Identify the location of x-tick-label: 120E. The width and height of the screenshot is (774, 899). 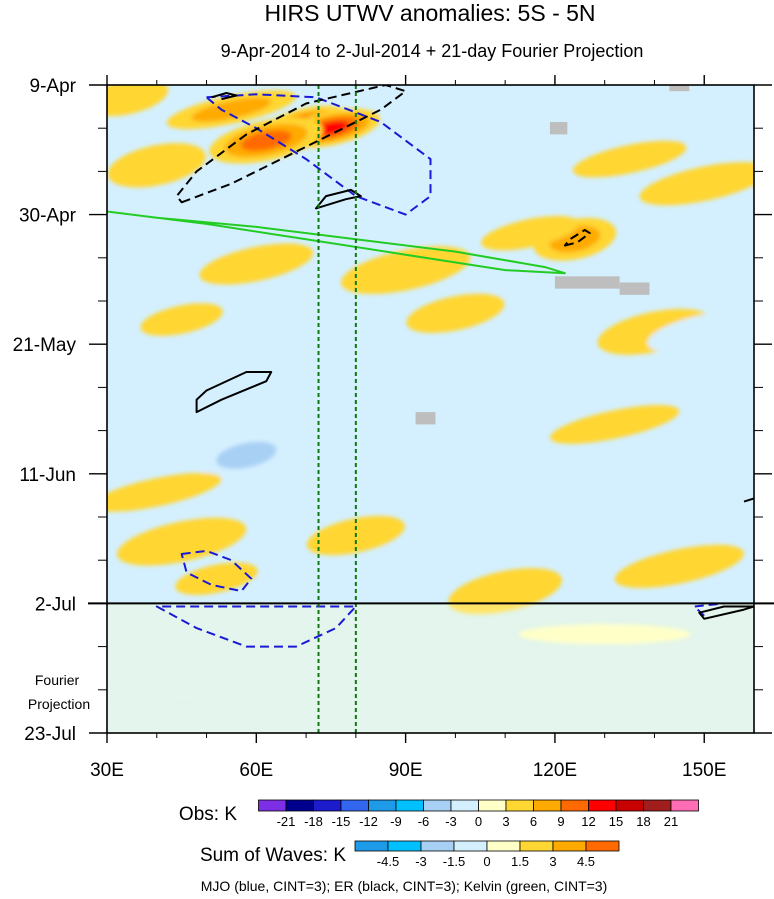
(555, 770).